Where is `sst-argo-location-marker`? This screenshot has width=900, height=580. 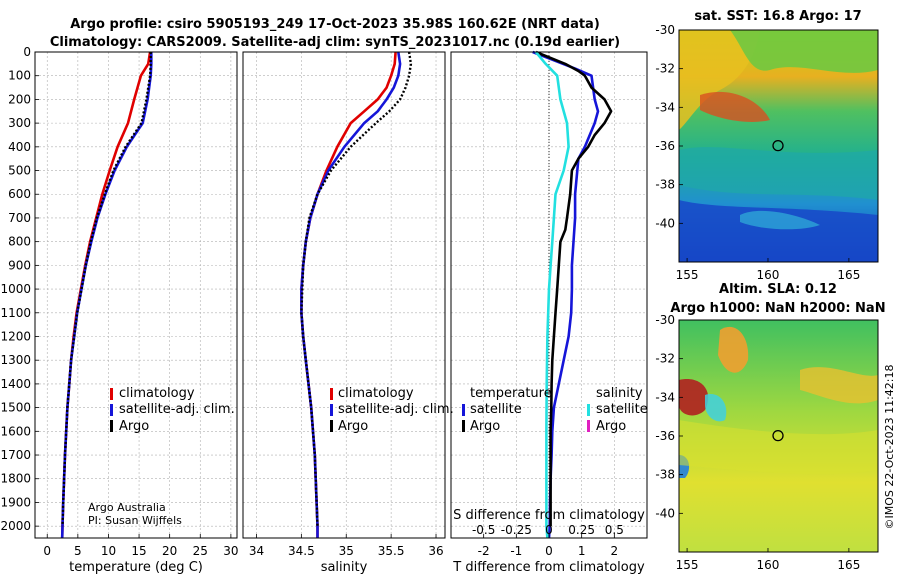 sst-argo-location-marker is located at coordinates (778, 145).